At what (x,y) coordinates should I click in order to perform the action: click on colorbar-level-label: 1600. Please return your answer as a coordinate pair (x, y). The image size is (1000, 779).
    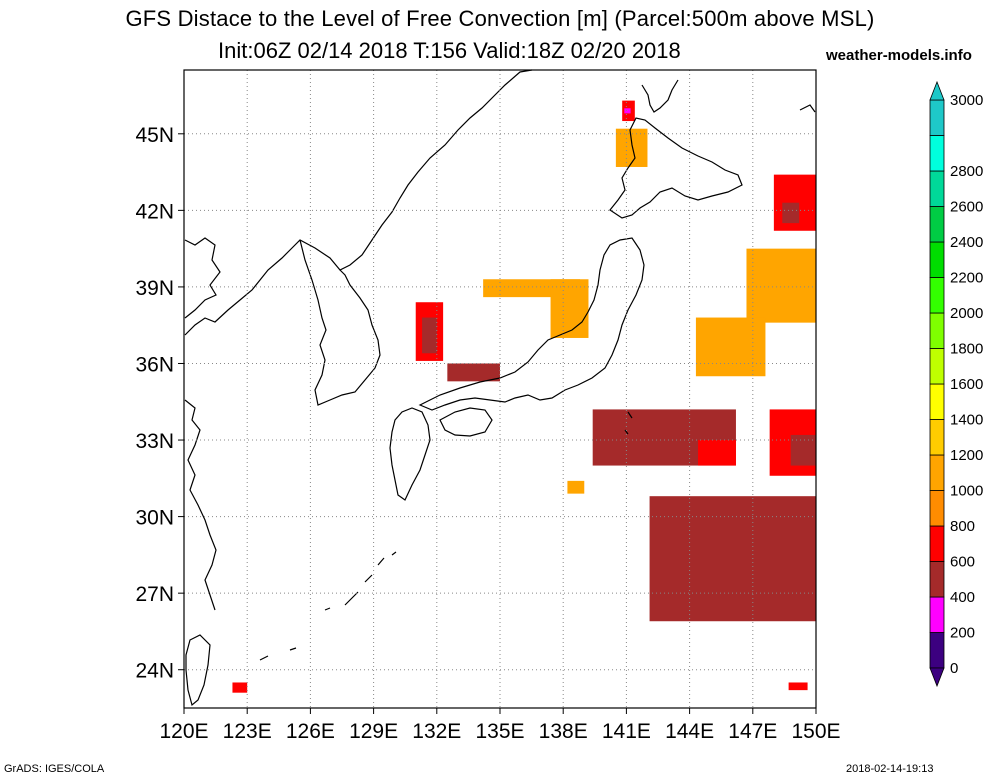
    Looking at the image, I should click on (966, 384).